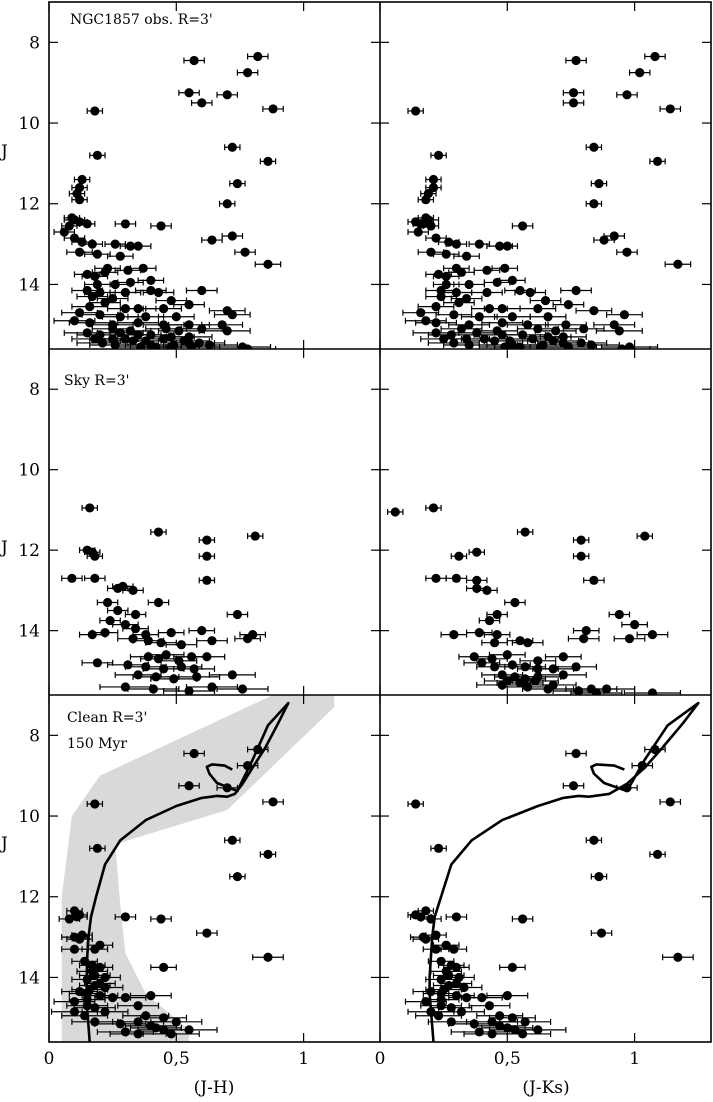 This screenshot has width=713, height=1102. Describe the element at coordinates (29, 898) in the screenshot. I see `y-tick-label: 12` at that location.